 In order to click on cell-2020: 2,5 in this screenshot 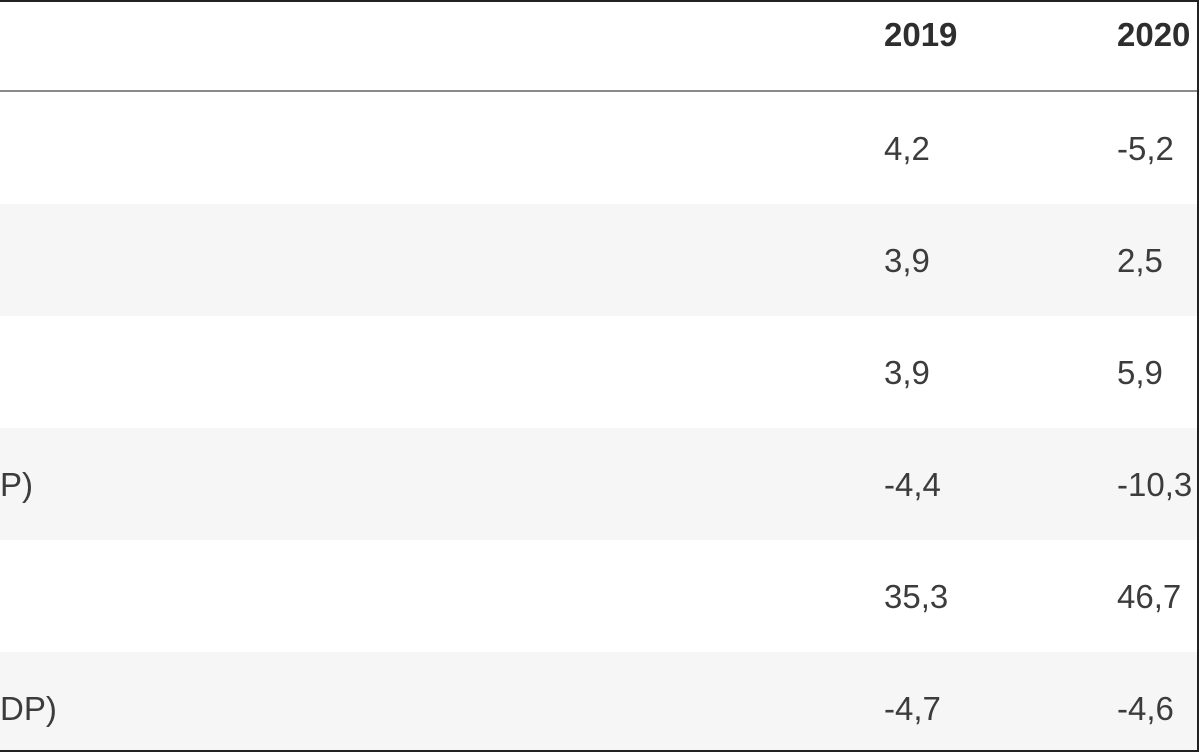, I will do `click(1140, 260)`.